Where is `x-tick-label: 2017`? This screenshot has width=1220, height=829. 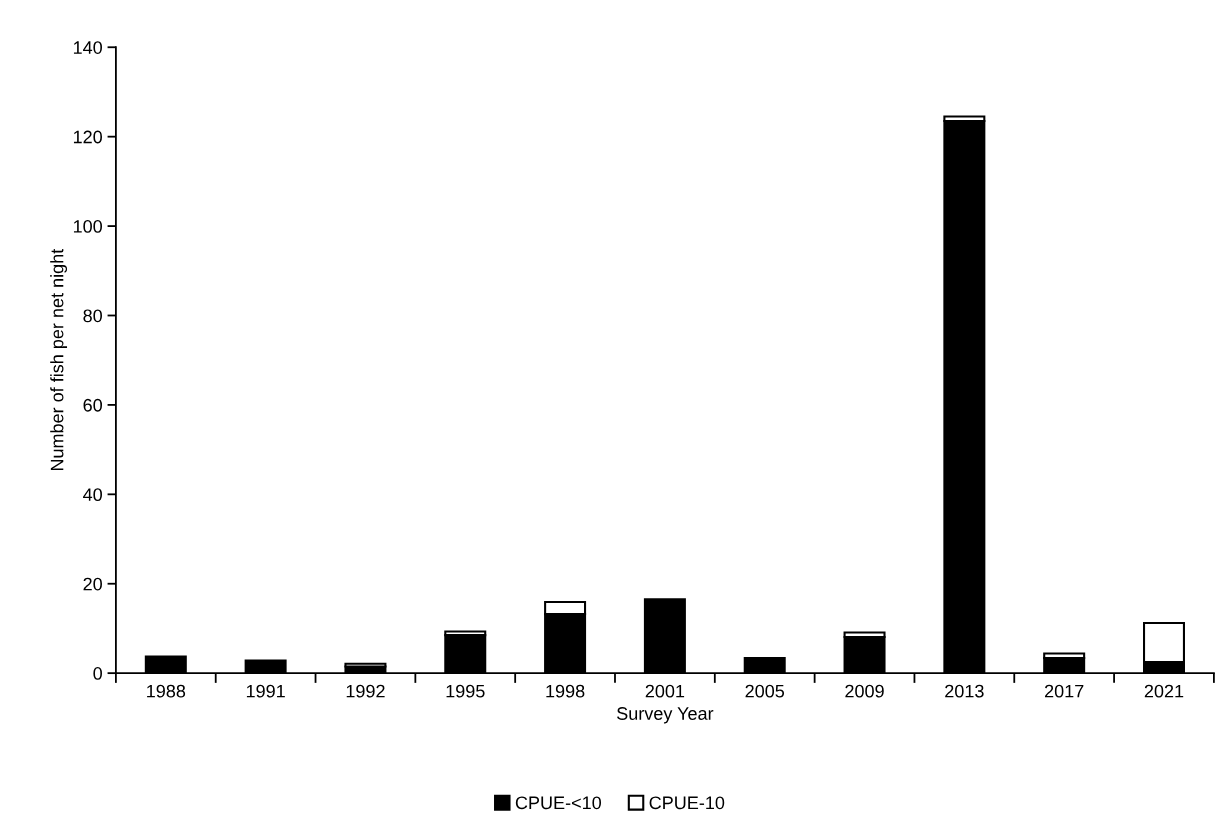 x-tick-label: 2017 is located at coordinates (1064, 691).